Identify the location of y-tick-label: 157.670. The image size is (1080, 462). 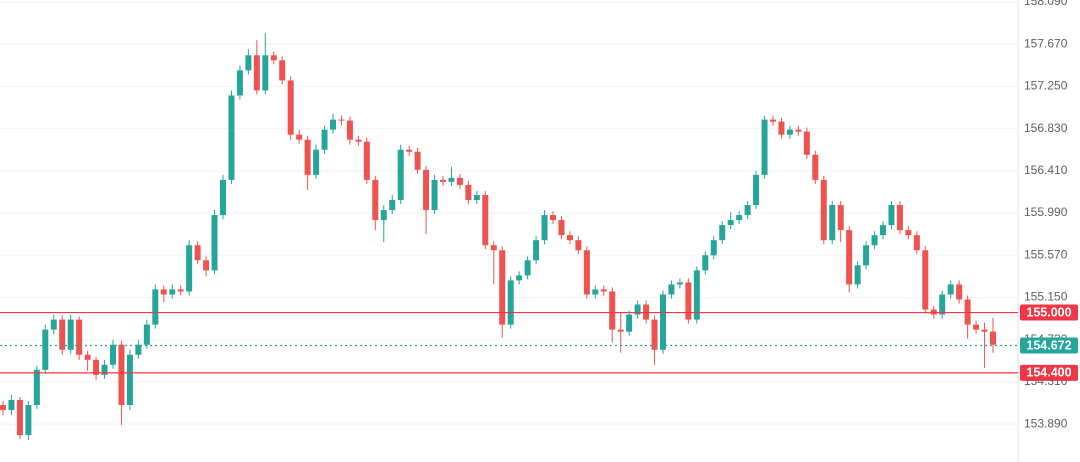
(1046, 43).